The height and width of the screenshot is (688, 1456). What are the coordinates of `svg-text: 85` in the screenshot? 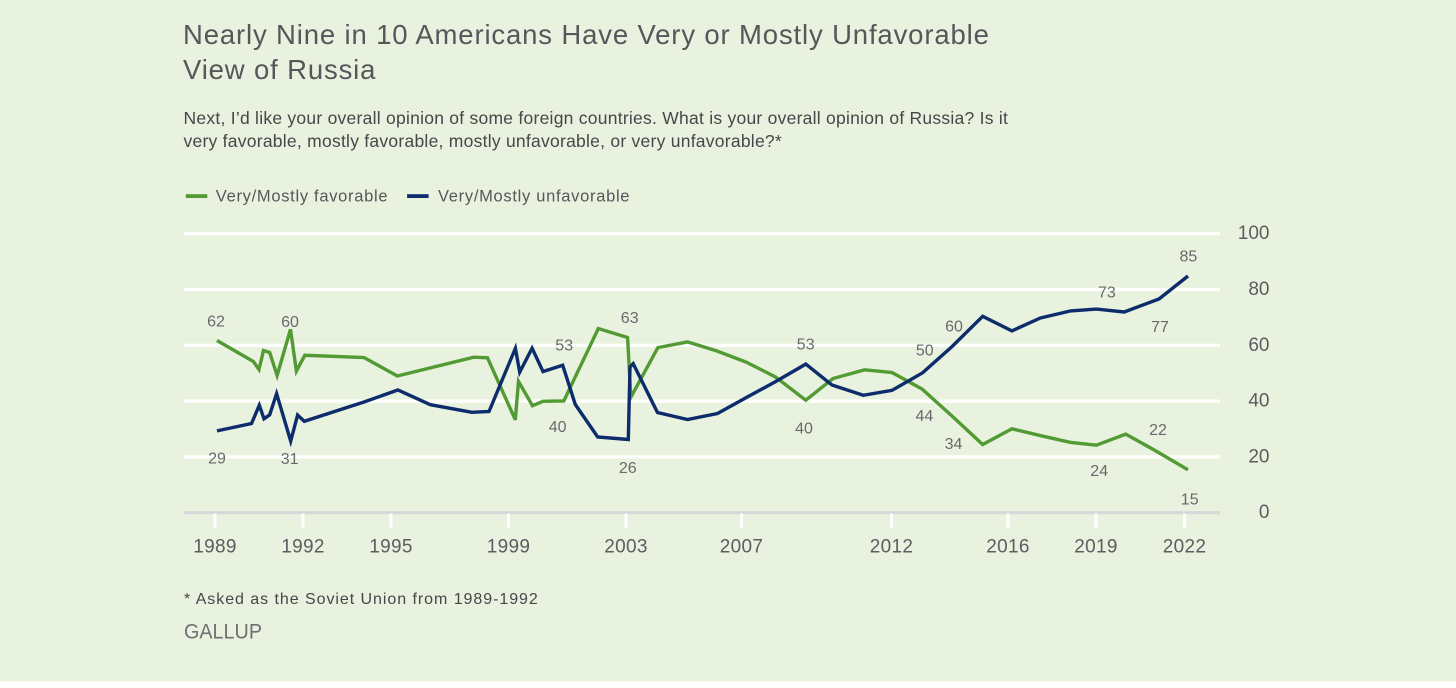 It's located at (1189, 257).